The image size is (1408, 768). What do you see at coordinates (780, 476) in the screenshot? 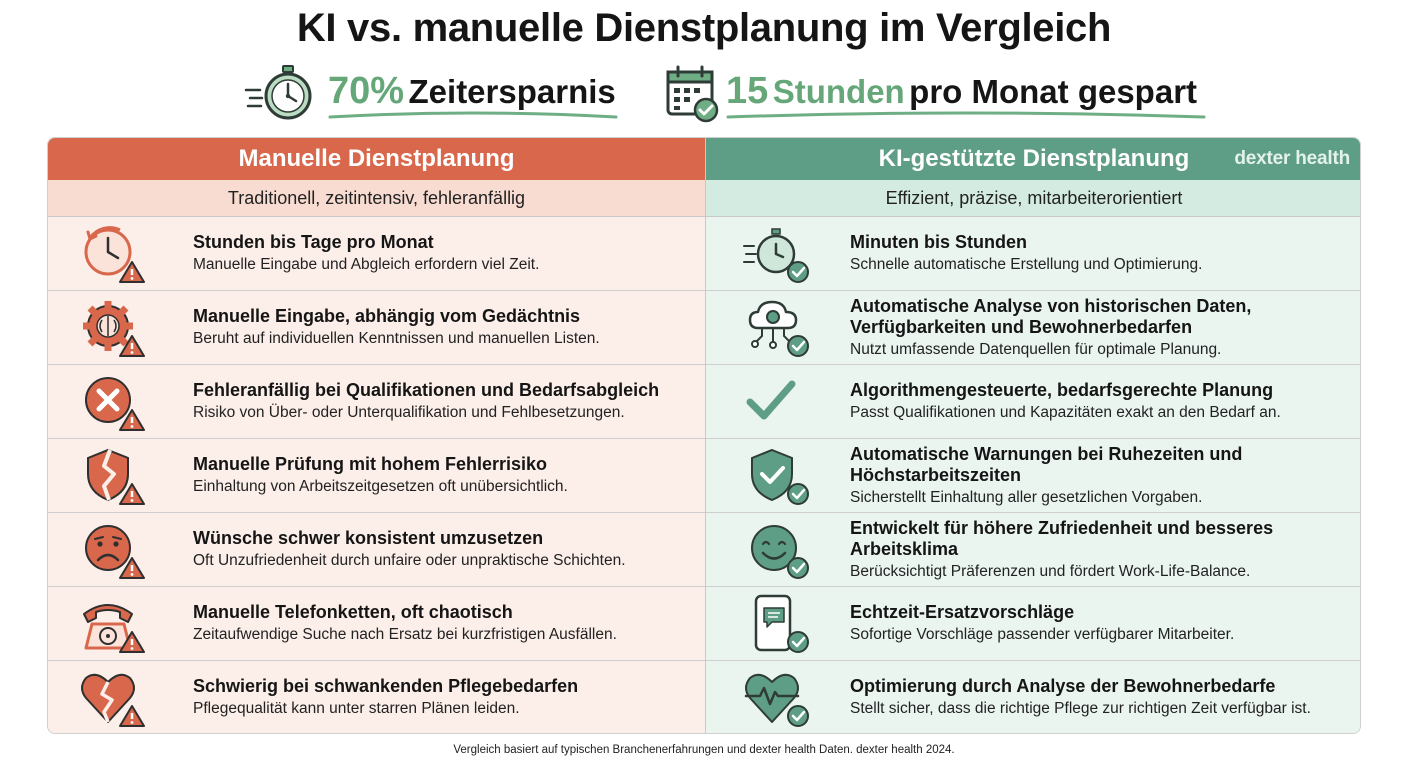
I see `shield-check-icon` at bounding box center [780, 476].